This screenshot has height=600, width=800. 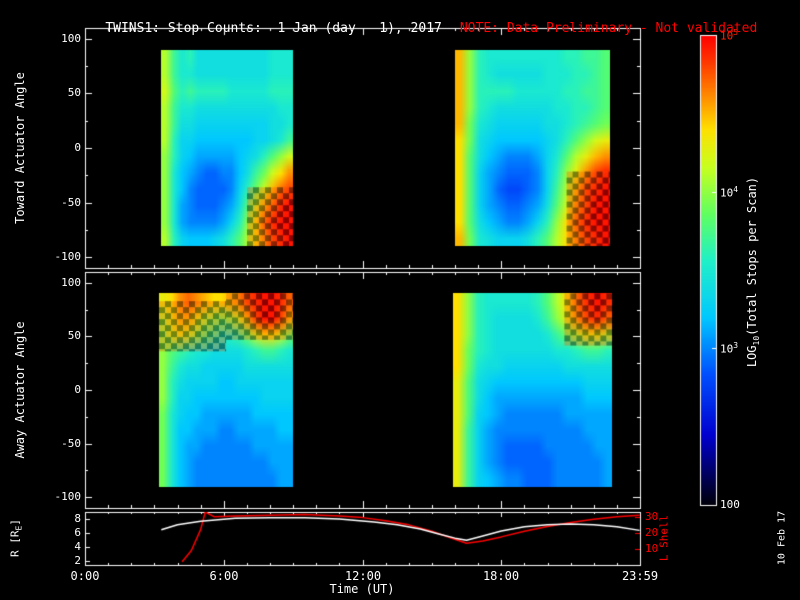 What do you see at coordinates (20, 148) in the screenshot?
I see `toward-axis-label: Toward Actuator Angle` at bounding box center [20, 148].